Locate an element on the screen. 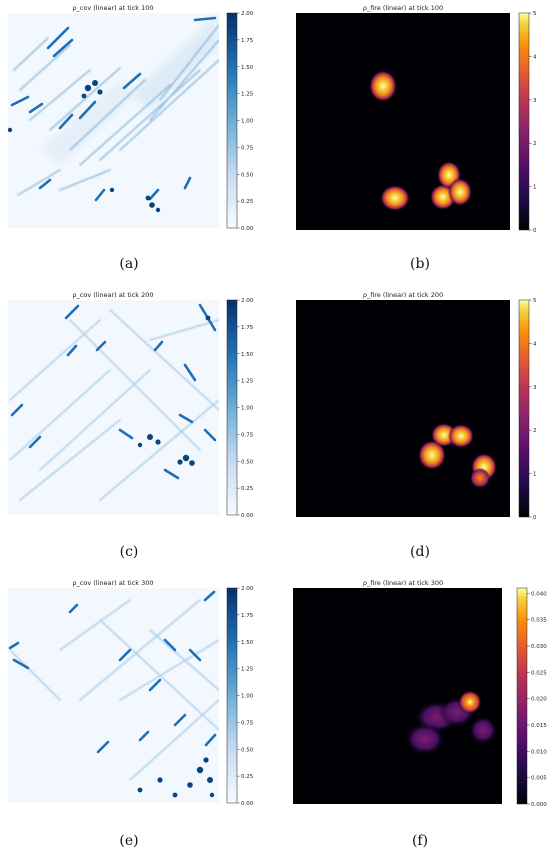 The height and width of the screenshot is (856, 550). panel-b: ρ_fire (linear) at tick 100 0 1 2 3 4 5 (b) is located at coordinates (416, 138).